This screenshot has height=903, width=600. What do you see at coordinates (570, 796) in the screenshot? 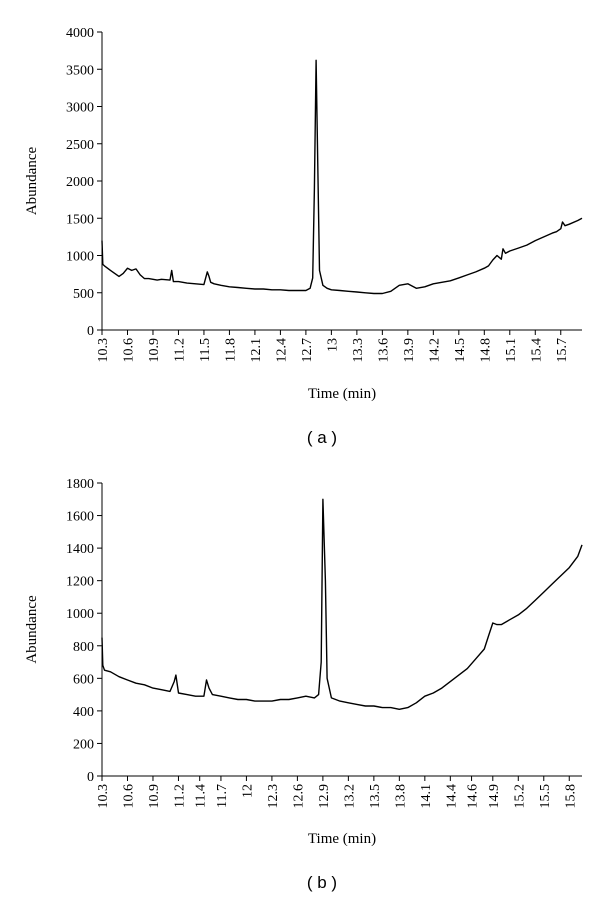
I see `x-tick-label: 15.8` at bounding box center [570, 796].